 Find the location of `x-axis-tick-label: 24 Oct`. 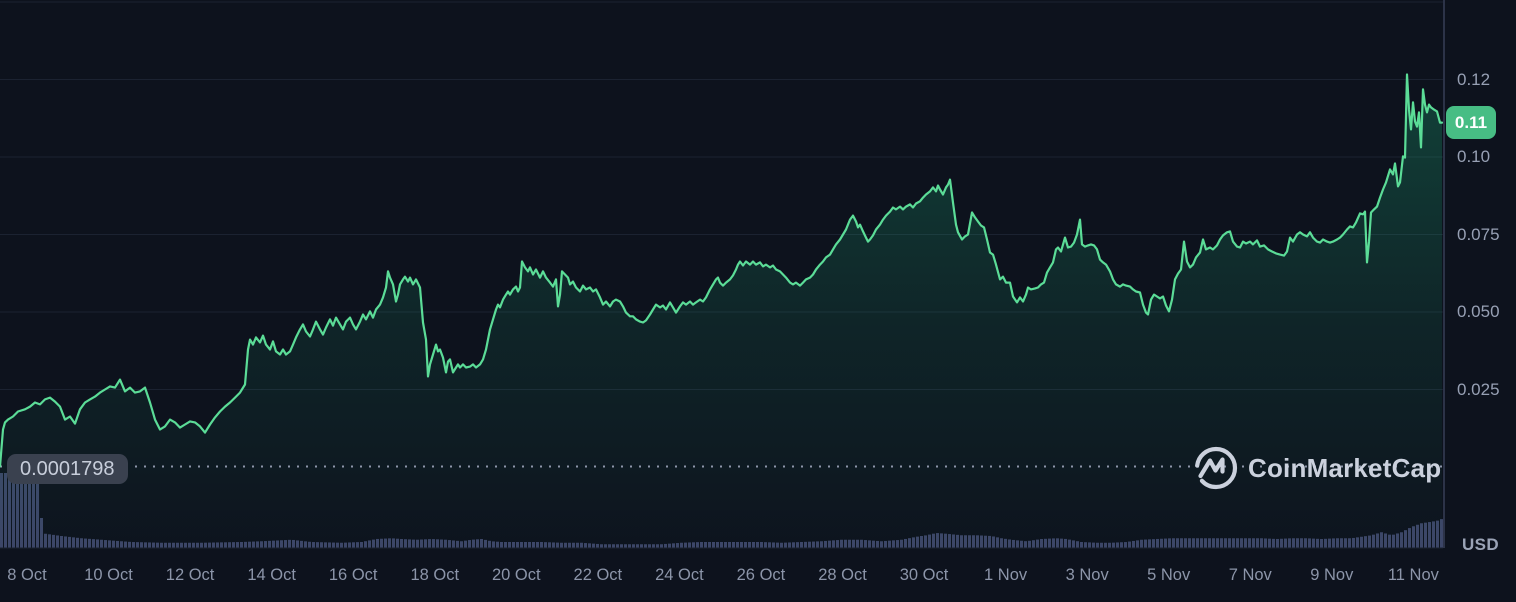

x-axis-tick-label: 24 Oct is located at coordinates (679, 575).